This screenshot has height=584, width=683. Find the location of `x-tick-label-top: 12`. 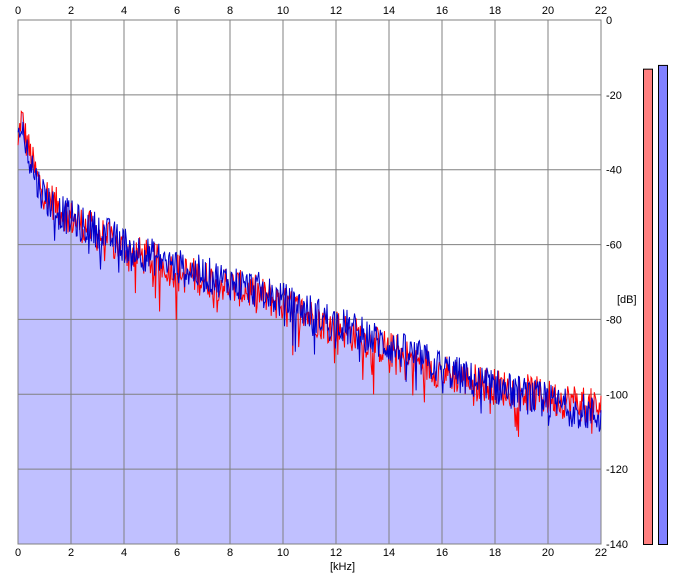

x-tick-label-top: 12 is located at coordinates (336, 11).